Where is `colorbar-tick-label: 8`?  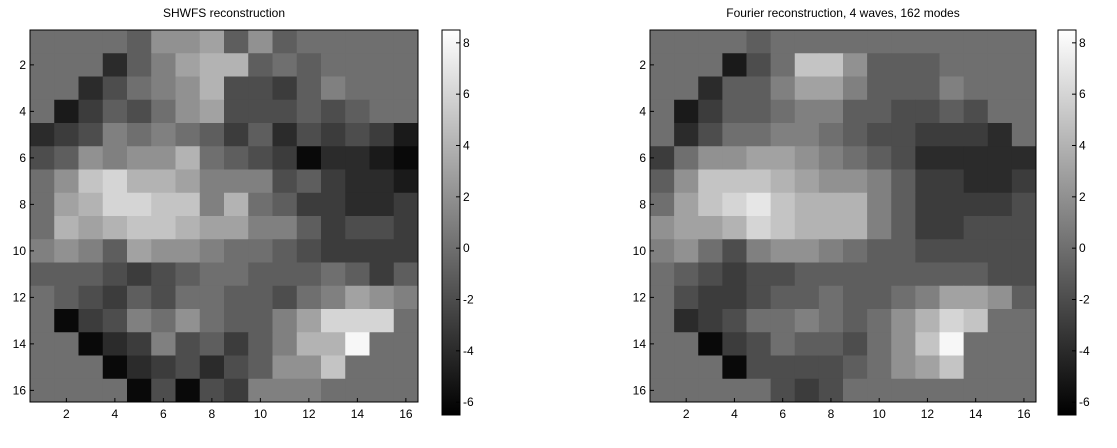
colorbar-tick-label: 8 is located at coordinates (1082, 43).